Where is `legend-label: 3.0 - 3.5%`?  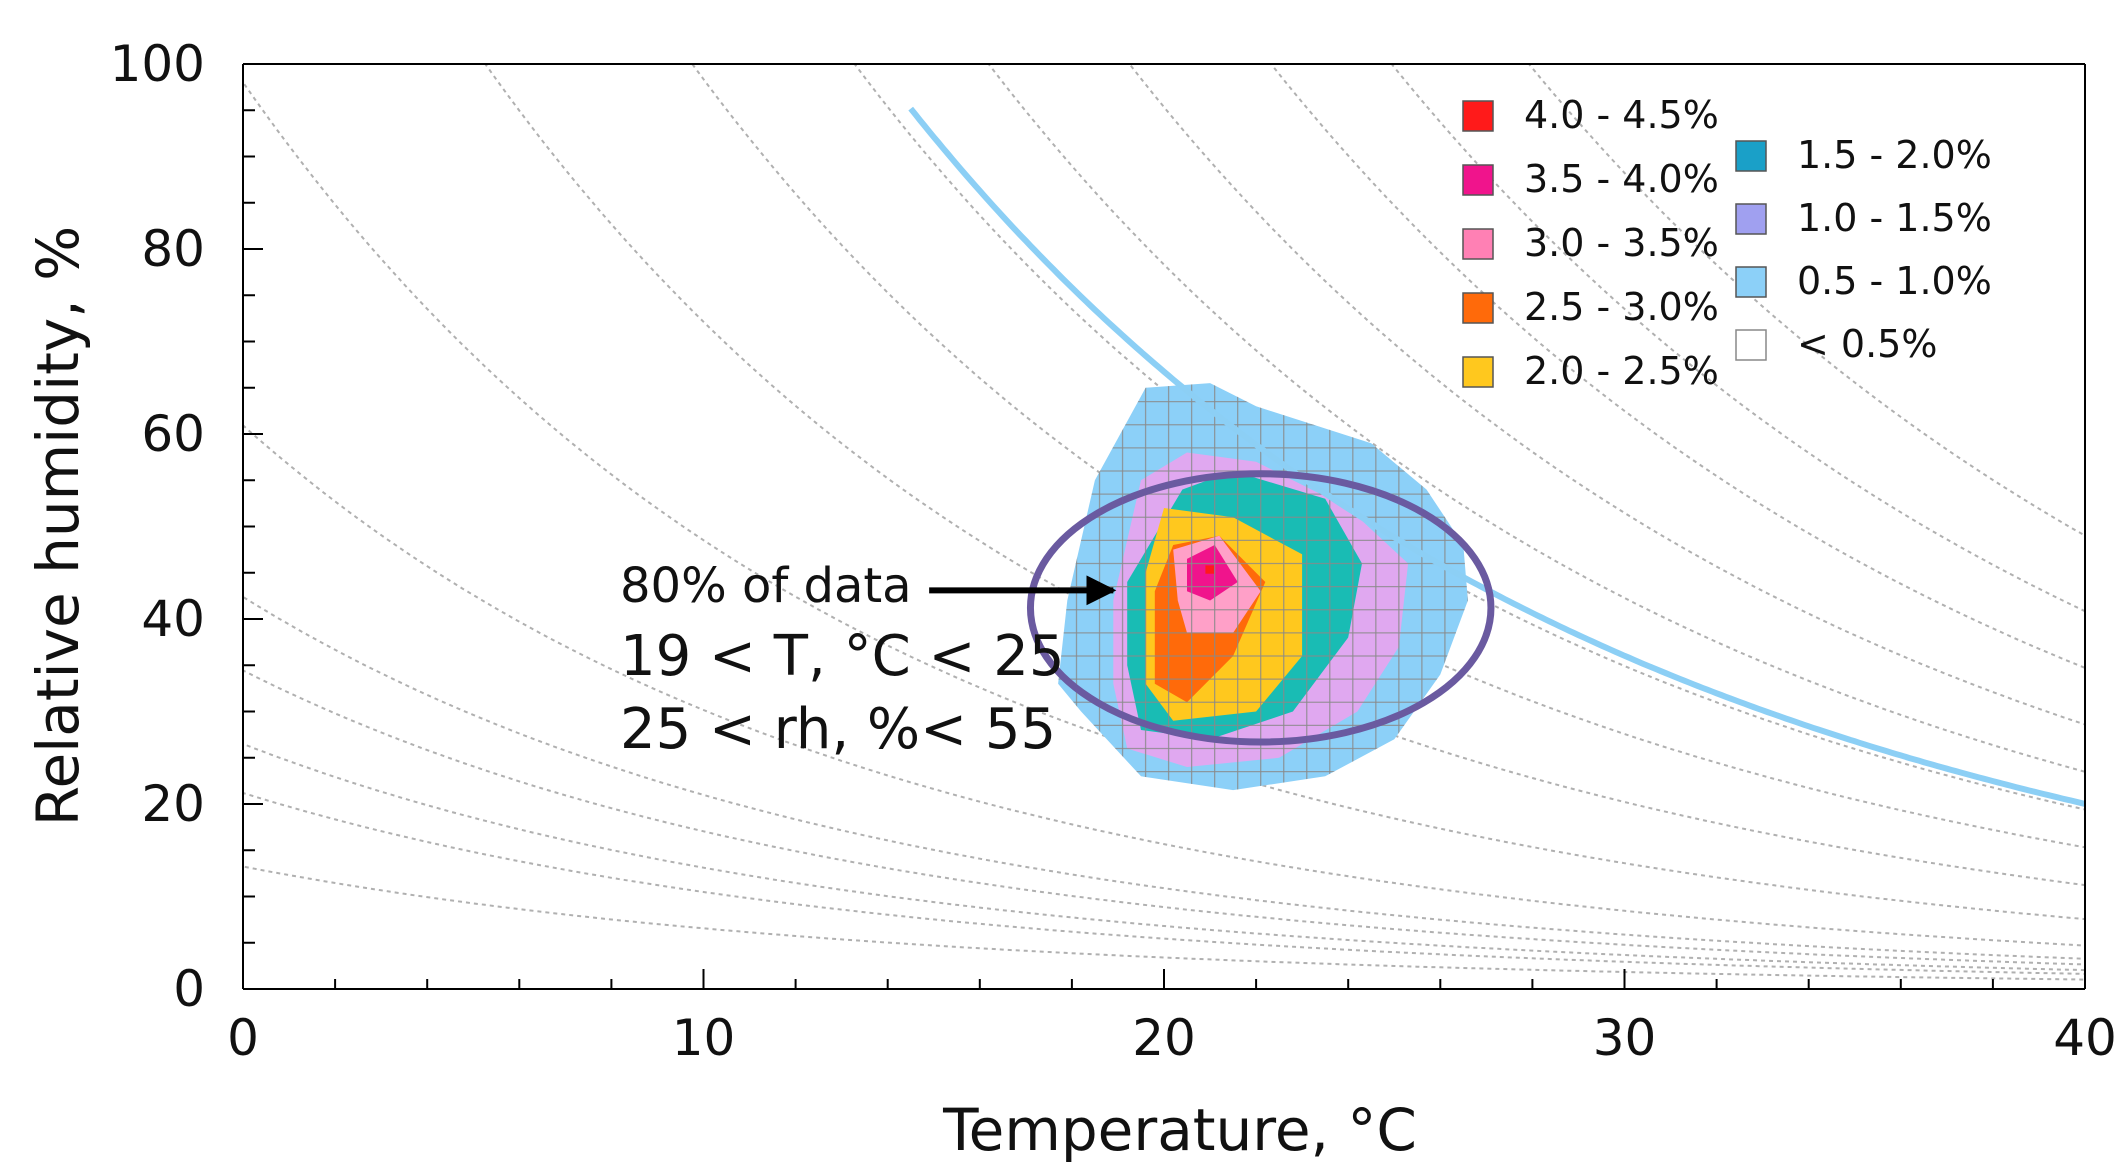
legend-label: 3.0 - 3.5% is located at coordinates (1621, 243).